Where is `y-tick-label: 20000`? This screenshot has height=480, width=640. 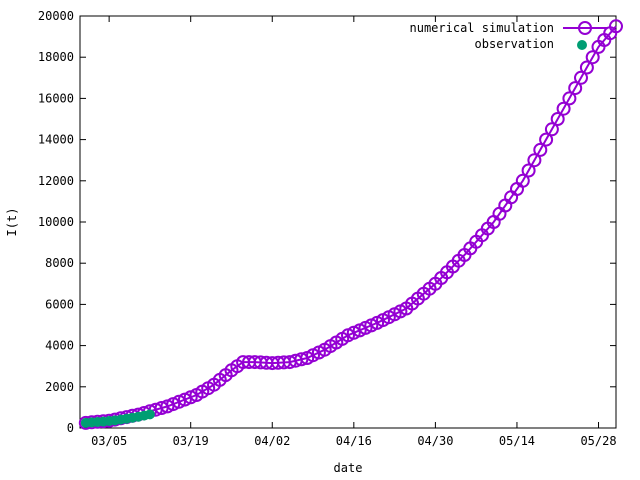
y-tick-label: 20000 is located at coordinates (56, 16).